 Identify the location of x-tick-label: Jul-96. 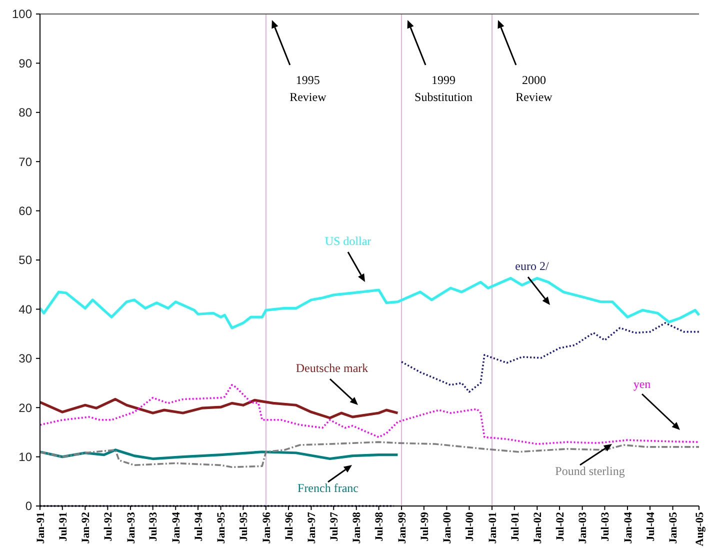
(289, 527).